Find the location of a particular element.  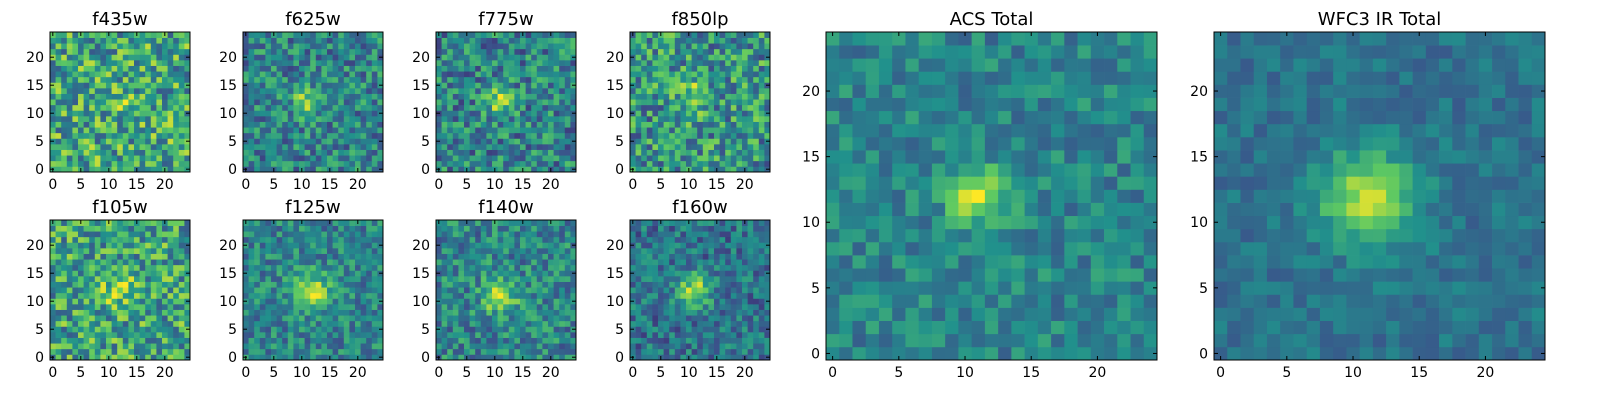

y-tick-label: 10 is located at coordinates (228, 114).